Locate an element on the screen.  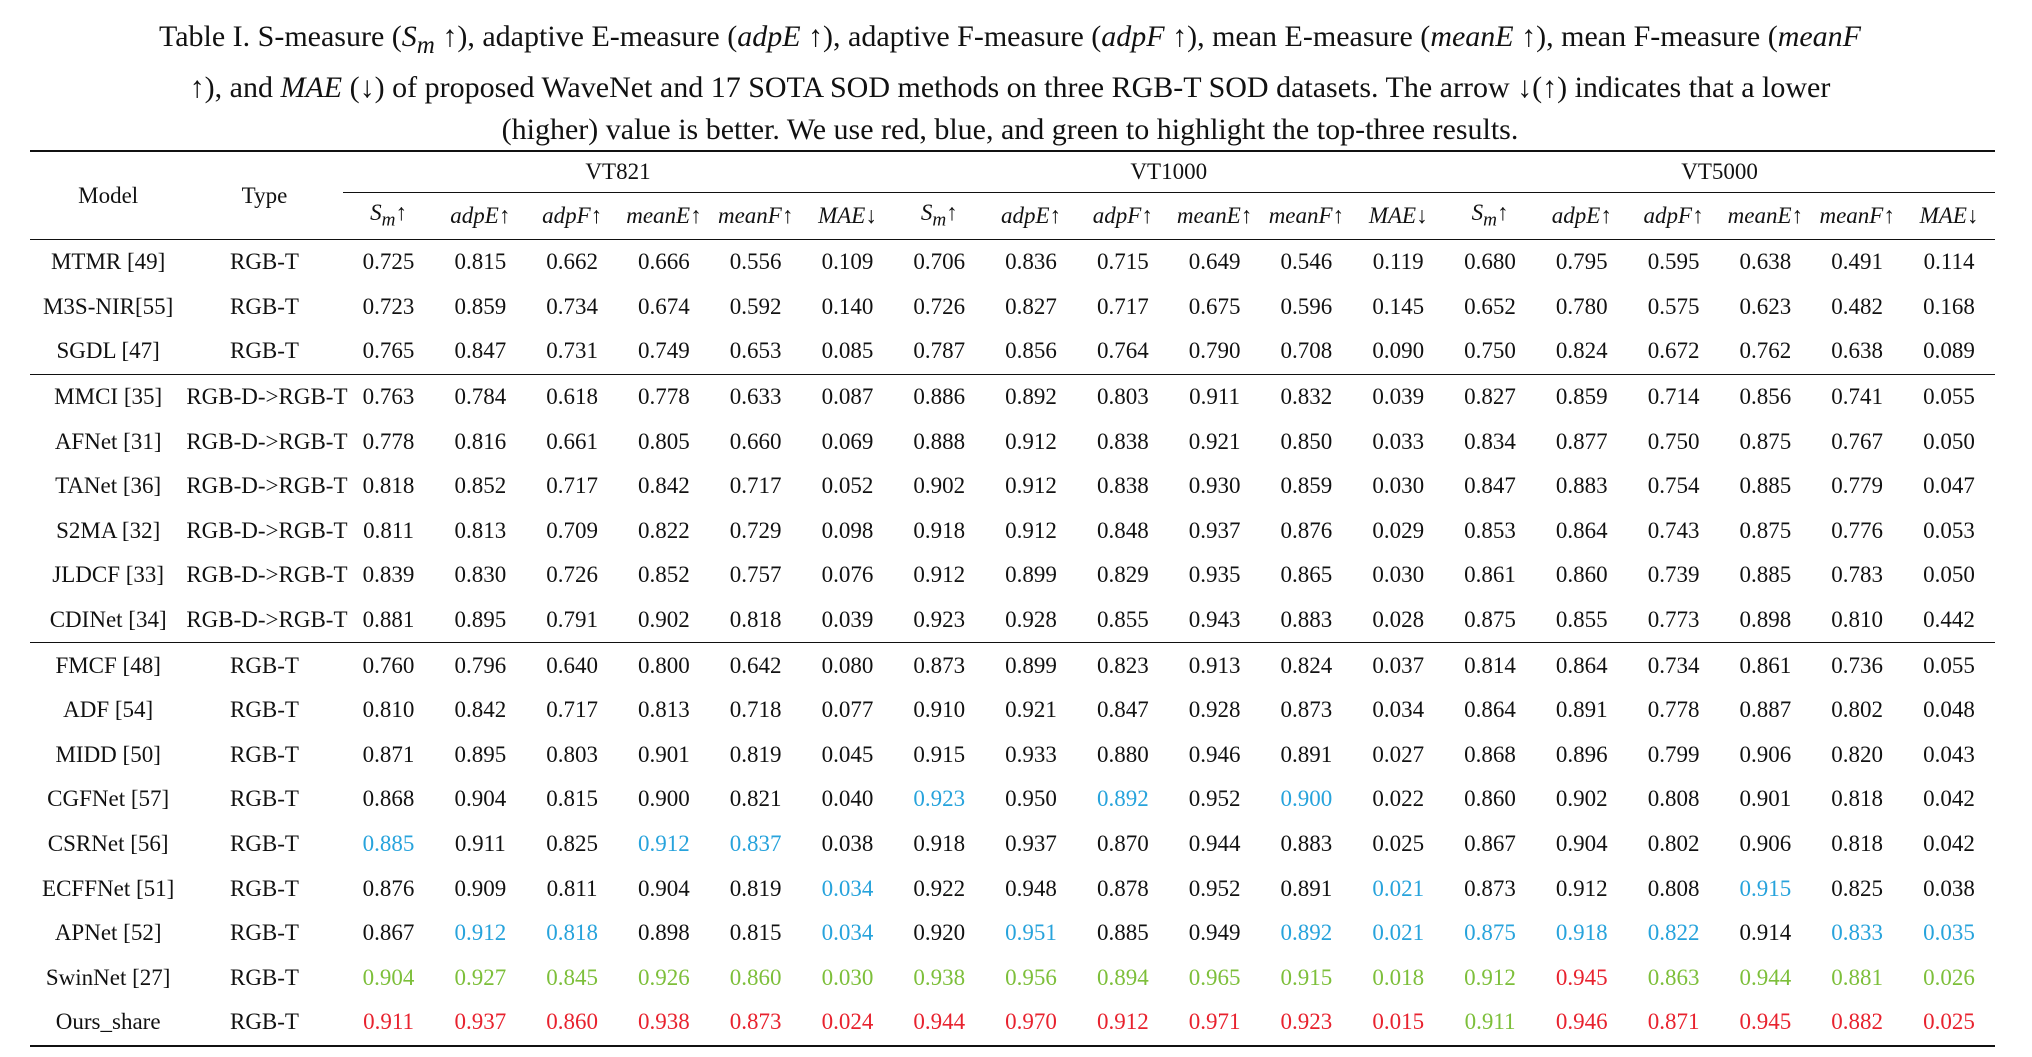
cell-value: 0.090 is located at coordinates (1398, 351).